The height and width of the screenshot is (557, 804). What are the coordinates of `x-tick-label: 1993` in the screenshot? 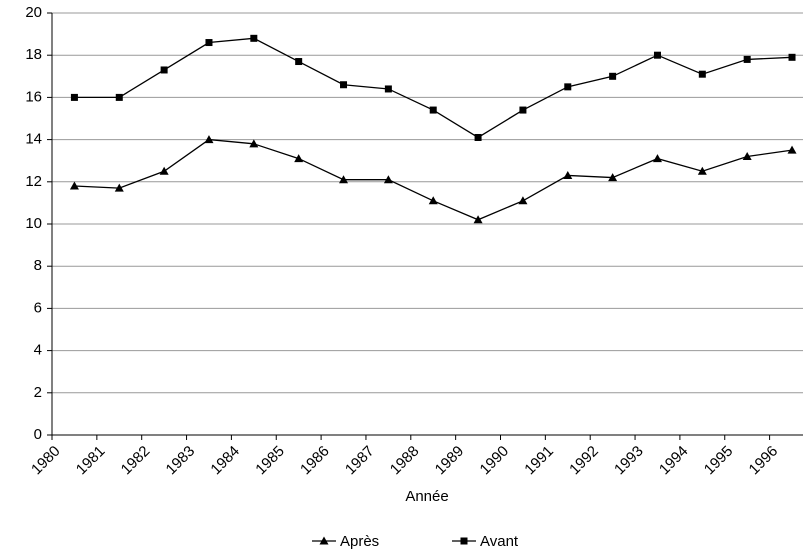 It's located at (629, 461).